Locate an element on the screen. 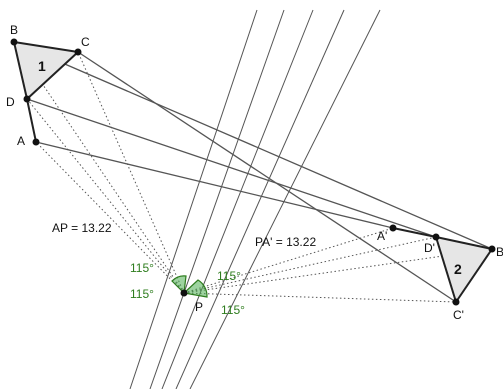 The height and width of the screenshot is (389, 503). dotted-p-a is located at coordinates (110, 217).